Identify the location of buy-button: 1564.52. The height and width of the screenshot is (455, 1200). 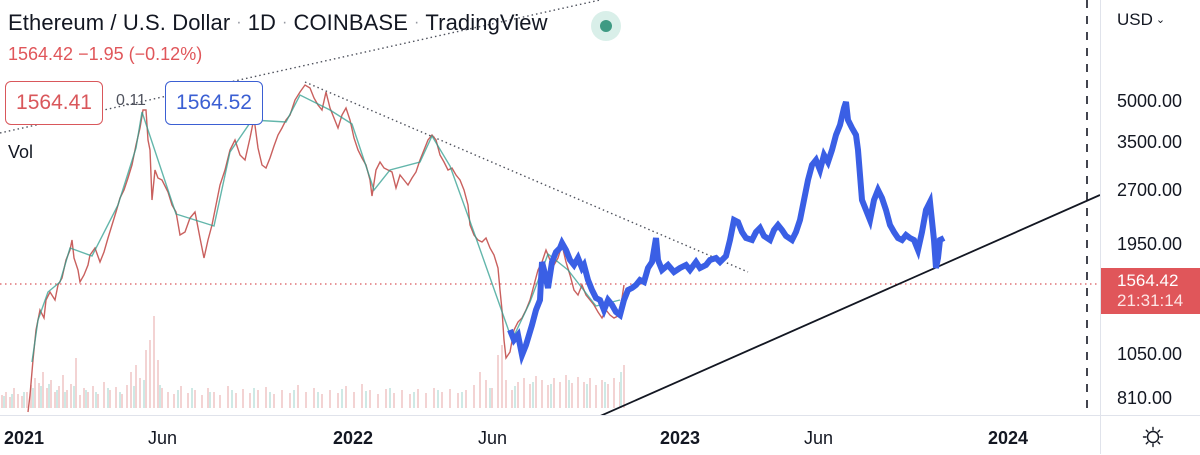
(214, 103).